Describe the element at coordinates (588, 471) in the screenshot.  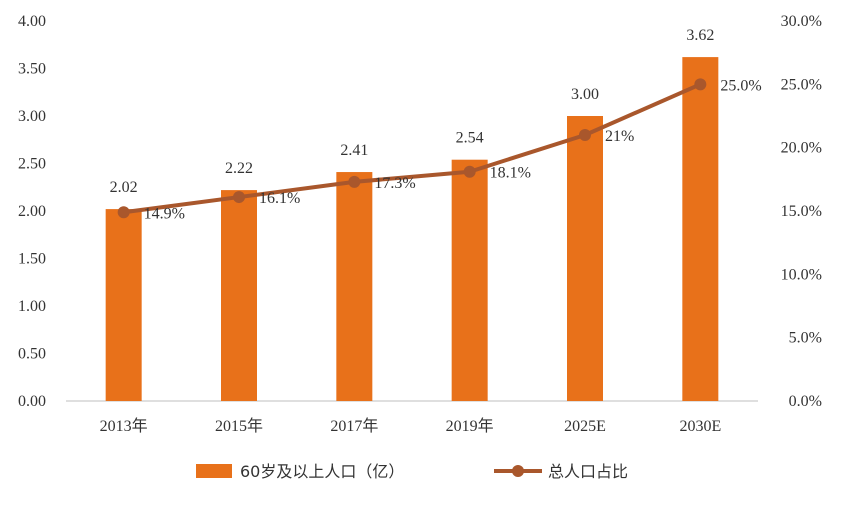
I see `legend-label-line: 总人口占比` at that location.